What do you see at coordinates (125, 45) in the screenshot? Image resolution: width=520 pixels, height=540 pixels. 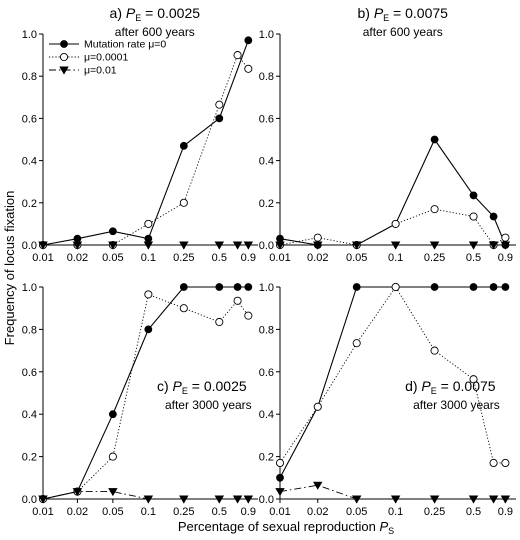 I see `legend-label: Mutation rate μ=0` at bounding box center [125, 45].